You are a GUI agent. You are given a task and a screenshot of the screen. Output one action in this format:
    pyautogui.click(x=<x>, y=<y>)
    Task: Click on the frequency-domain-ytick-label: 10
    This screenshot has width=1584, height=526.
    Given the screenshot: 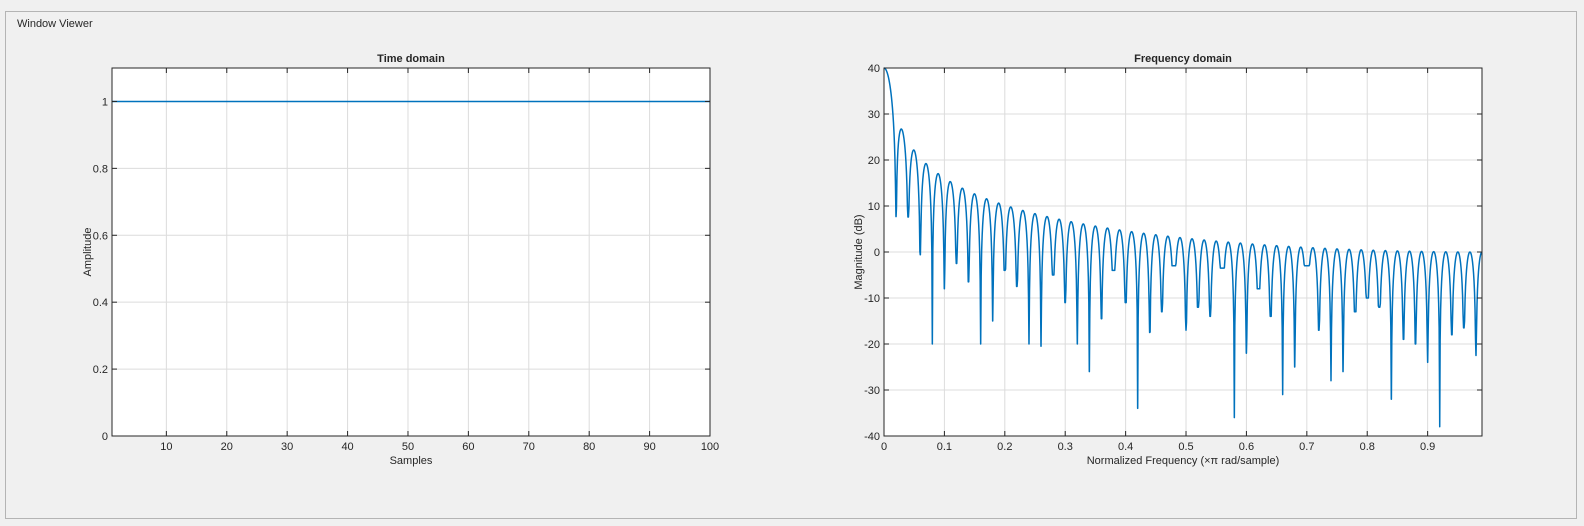 What is the action you would take?
    pyautogui.click(x=874, y=207)
    